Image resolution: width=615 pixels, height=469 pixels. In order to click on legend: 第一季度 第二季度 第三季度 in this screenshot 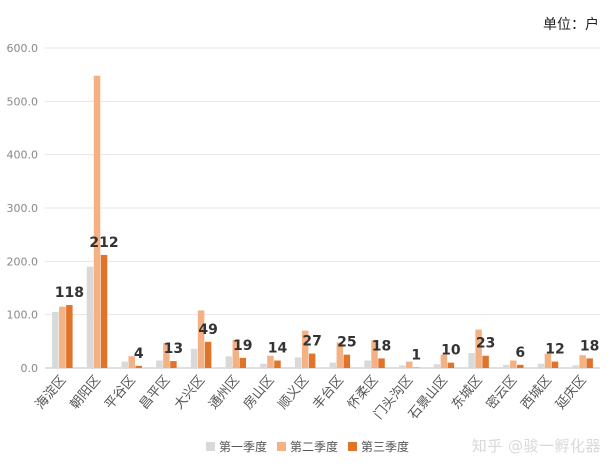, I will do `click(307, 446)`.